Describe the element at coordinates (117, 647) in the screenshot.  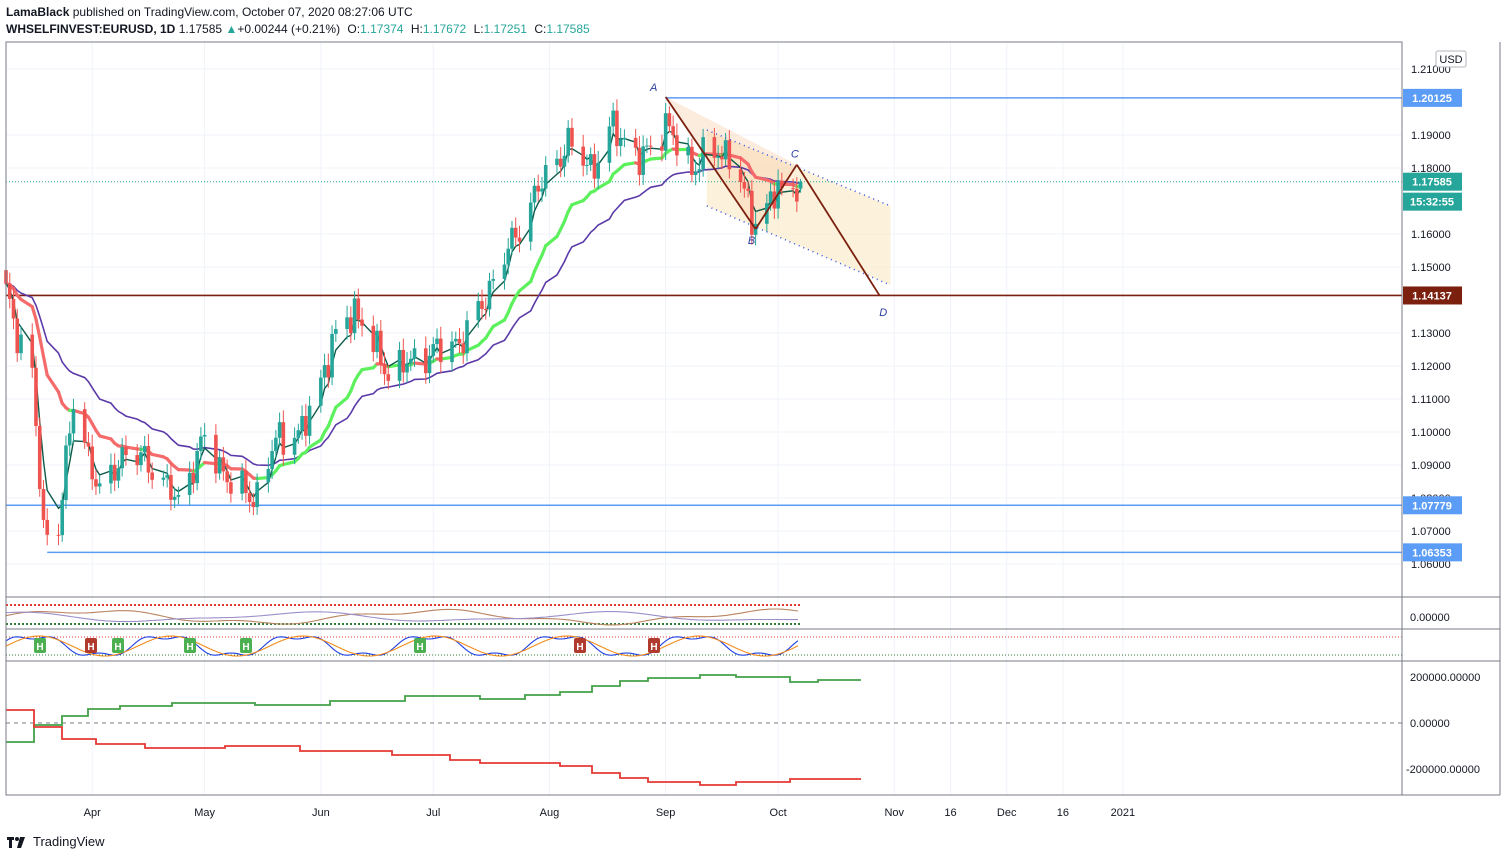
I see `signal-marker-label-2: H` at that location.